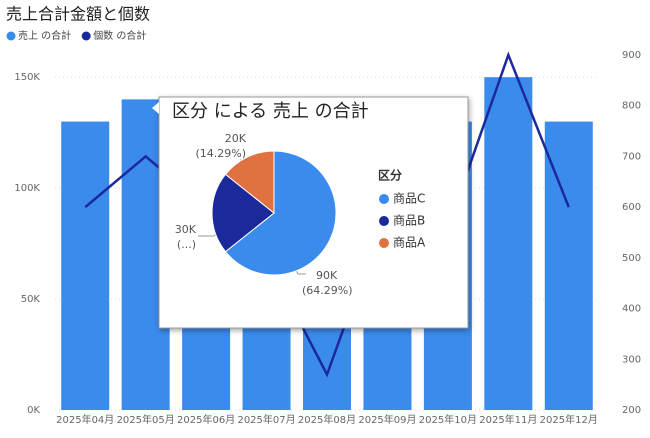 This screenshot has width=650, height=438. What do you see at coordinates (631, 207) in the screenshot?
I see `y2-tick-label: 600` at bounding box center [631, 207].